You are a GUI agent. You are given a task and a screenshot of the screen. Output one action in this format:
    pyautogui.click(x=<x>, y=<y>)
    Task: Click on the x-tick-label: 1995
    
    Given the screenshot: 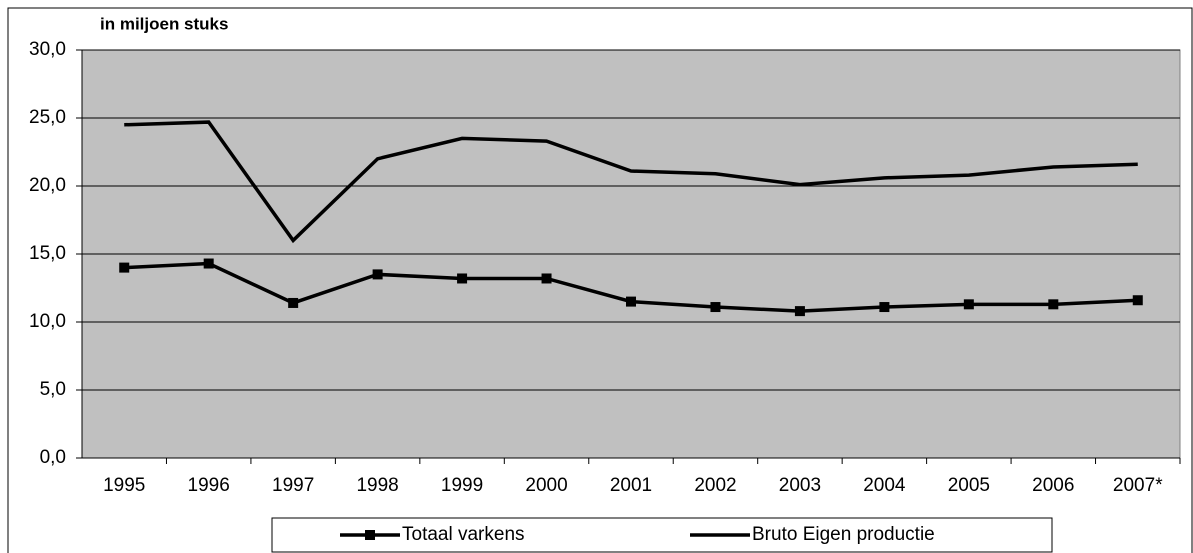 What is the action you would take?
    pyautogui.click(x=124, y=485)
    